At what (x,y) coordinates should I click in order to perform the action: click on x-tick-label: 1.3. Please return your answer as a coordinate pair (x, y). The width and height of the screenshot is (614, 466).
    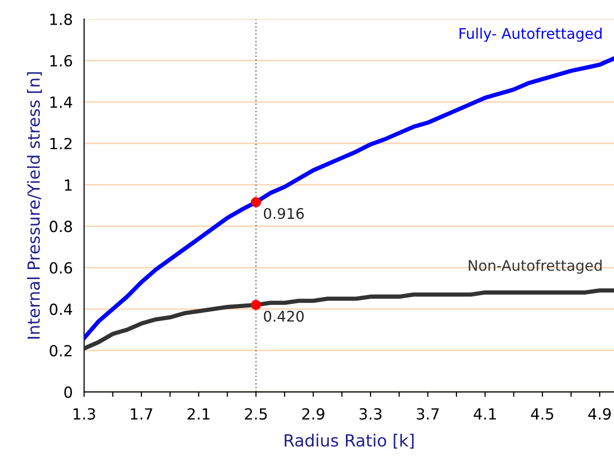
    Looking at the image, I should click on (85, 414).